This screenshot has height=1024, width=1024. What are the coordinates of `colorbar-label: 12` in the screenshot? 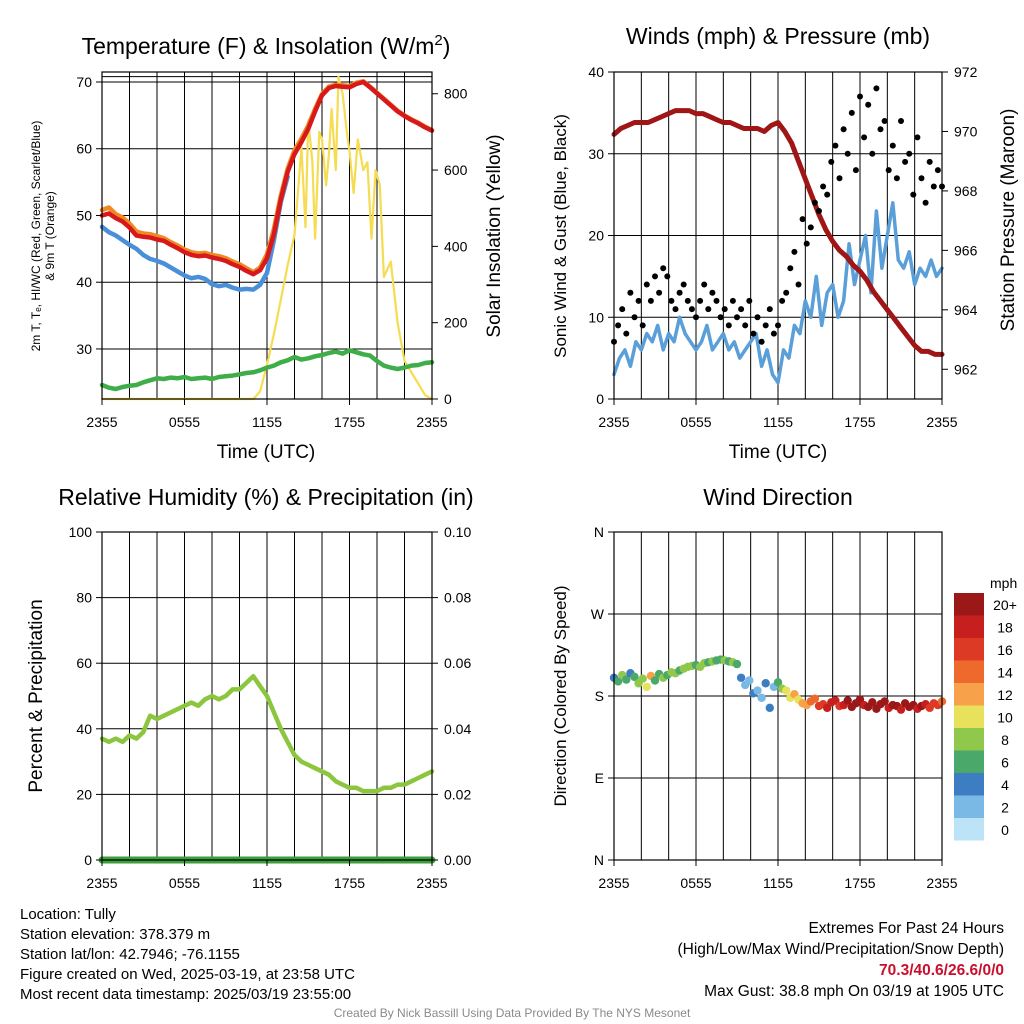 It's located at (1005, 695).